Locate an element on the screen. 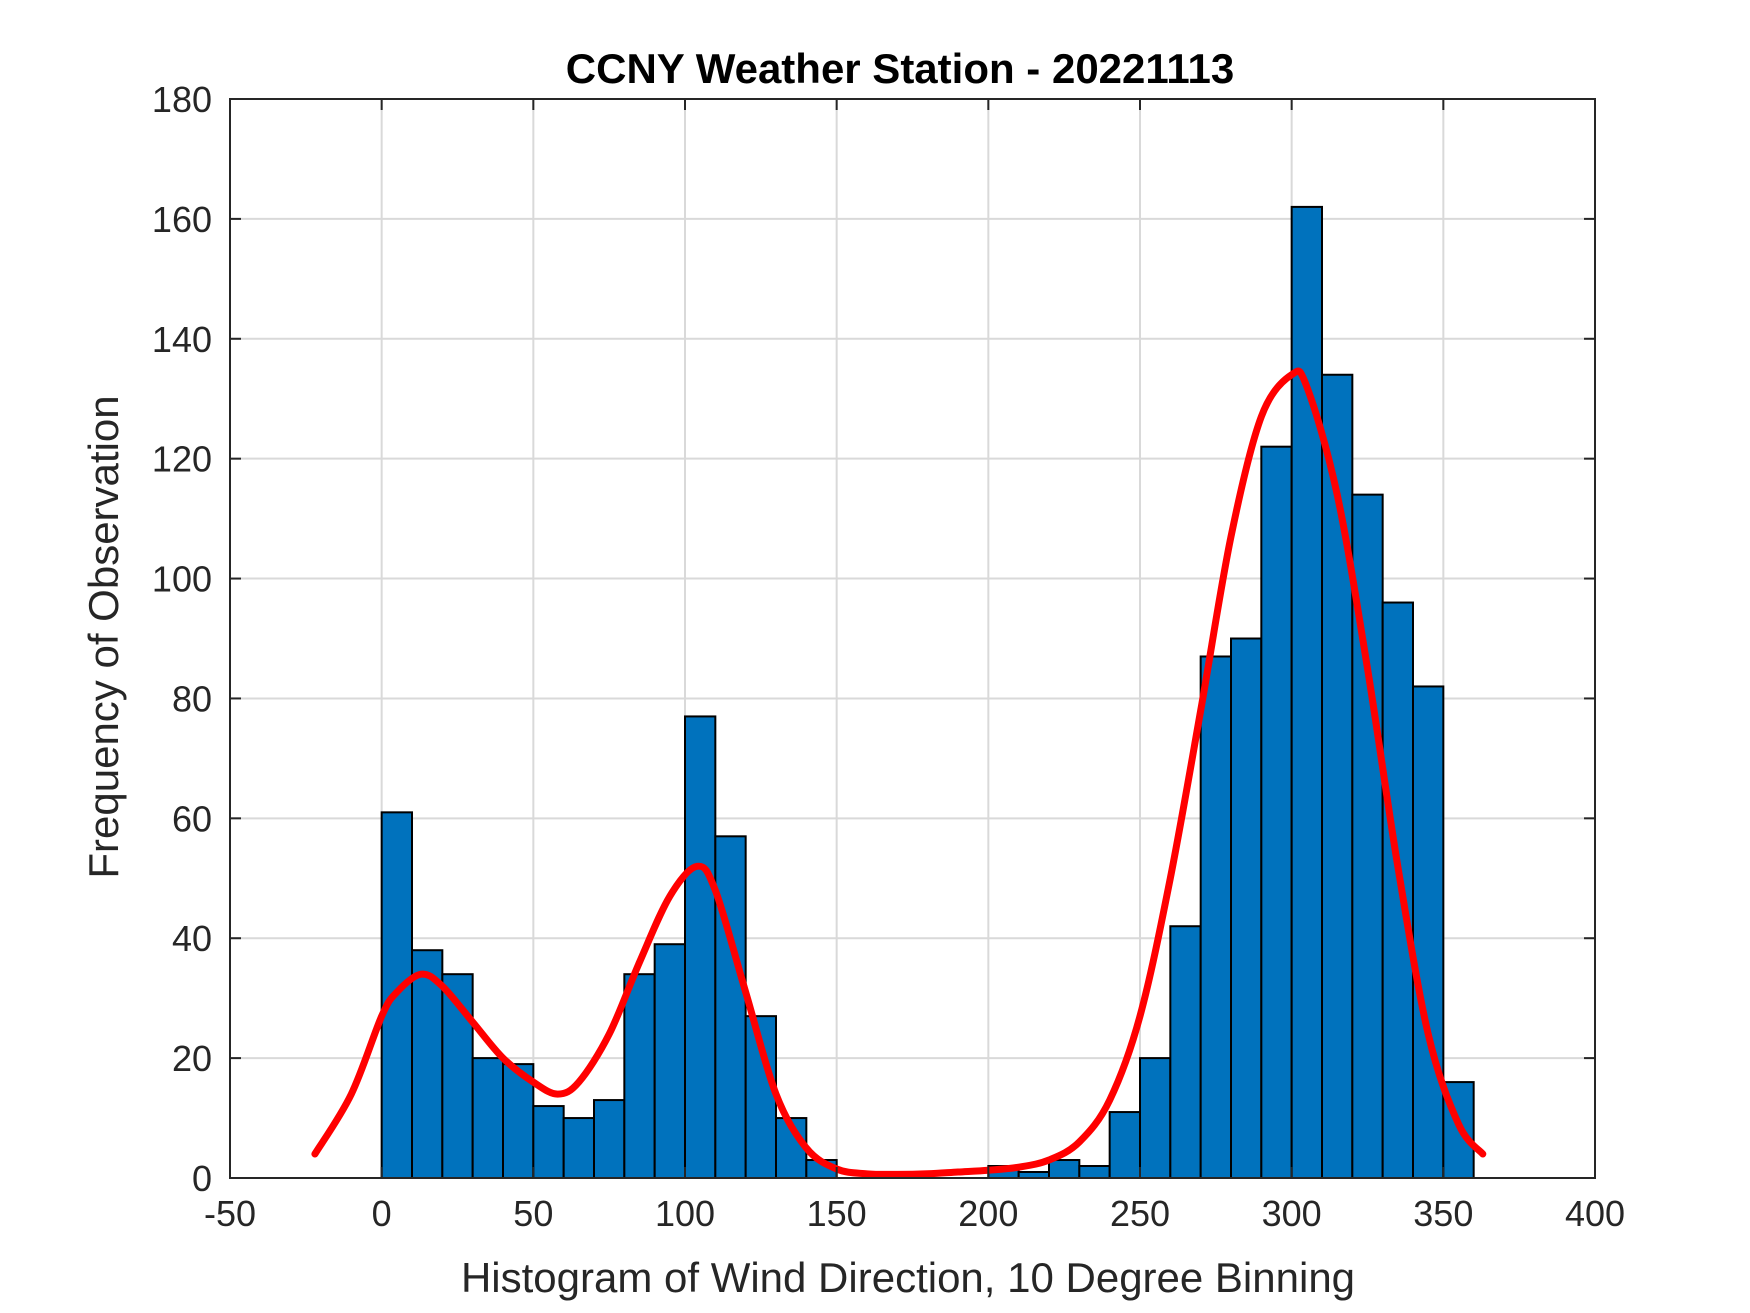 The height and width of the screenshot is (1313, 1750). y-tick-label: 80 is located at coordinates (192, 698).